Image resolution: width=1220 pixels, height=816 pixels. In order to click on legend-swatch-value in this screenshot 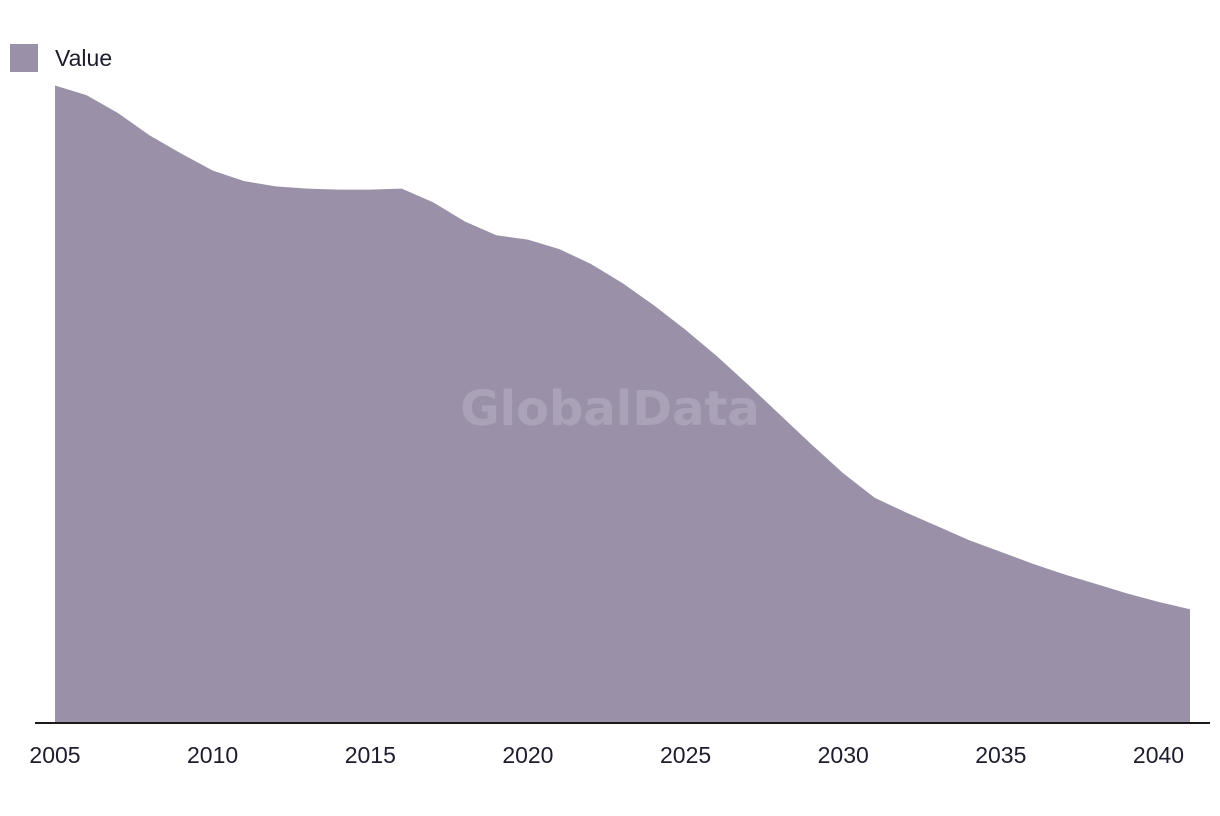, I will do `click(24, 58)`.